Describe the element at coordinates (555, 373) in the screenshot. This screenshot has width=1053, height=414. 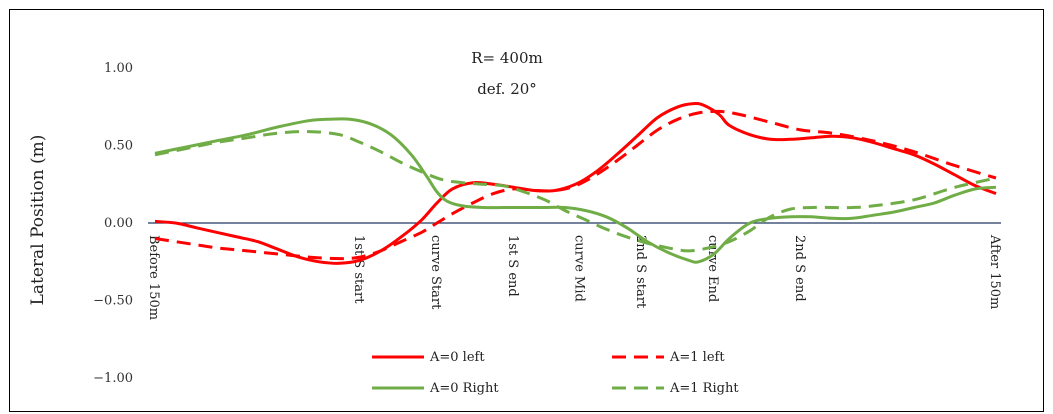
I see `legend: A=0 left A=1 left A=0 Right A=1 Right` at that location.